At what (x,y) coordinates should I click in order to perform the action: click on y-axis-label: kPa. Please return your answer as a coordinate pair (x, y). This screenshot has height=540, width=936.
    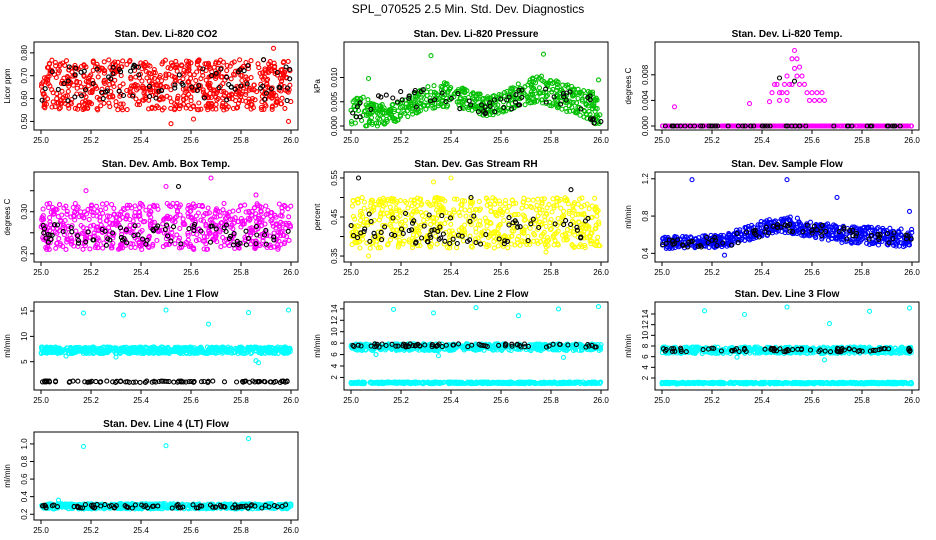
    Looking at the image, I should click on (317, 86).